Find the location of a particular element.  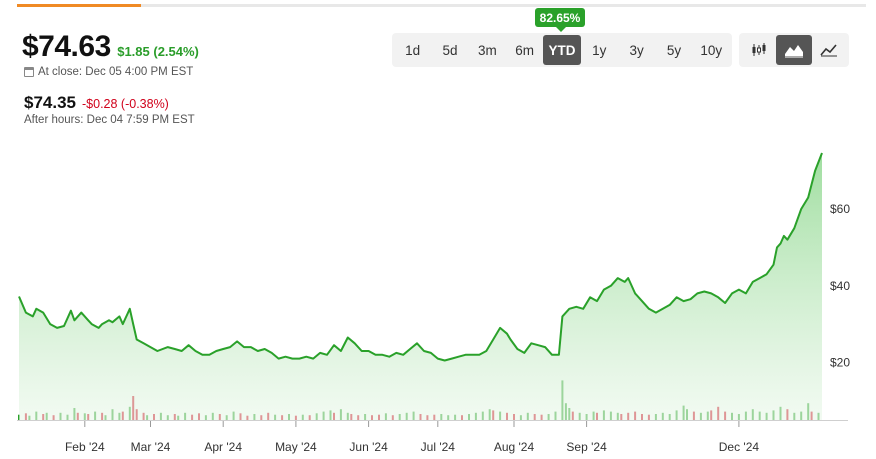

x-tick-label: May '24 is located at coordinates (296, 447).